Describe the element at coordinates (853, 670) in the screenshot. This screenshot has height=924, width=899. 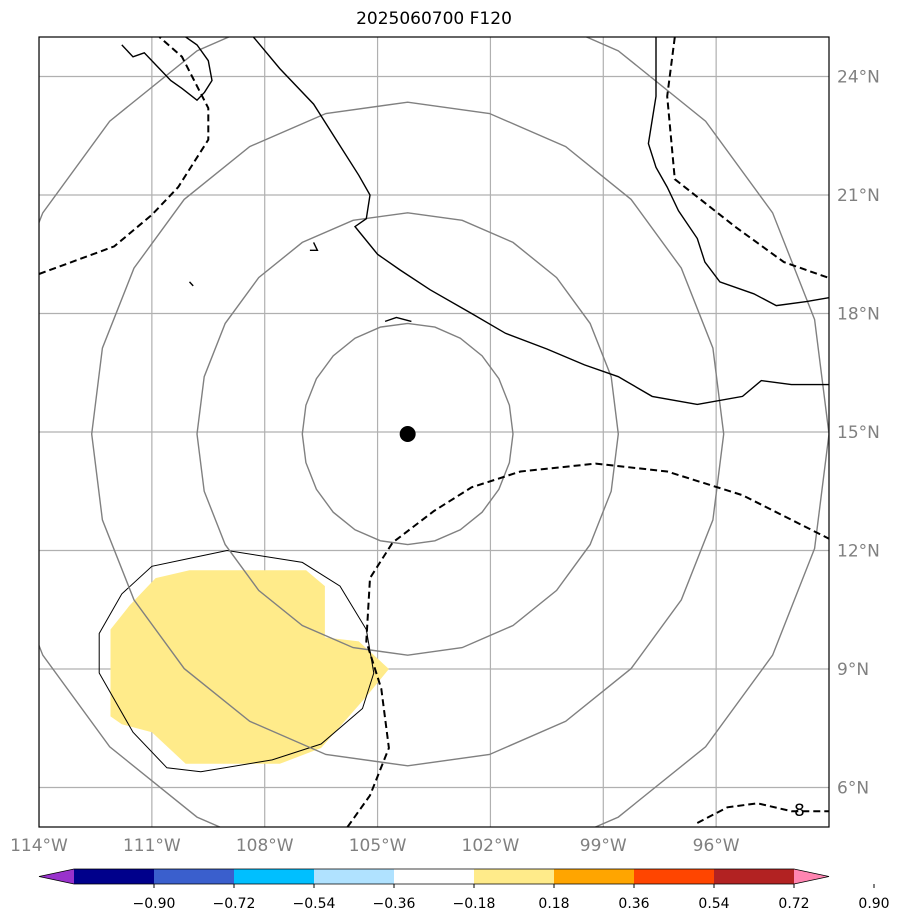
I see `lat-tick-label: 9°N` at that location.